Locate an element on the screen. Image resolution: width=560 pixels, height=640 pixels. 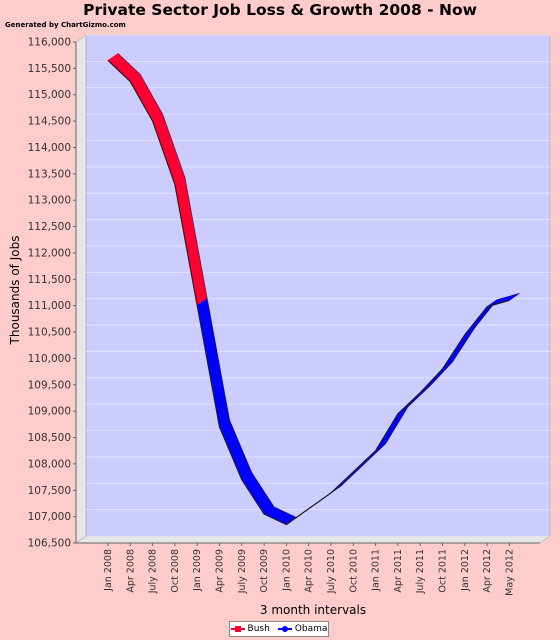
x-tick-label: Jan 2009 is located at coordinates (197, 570).